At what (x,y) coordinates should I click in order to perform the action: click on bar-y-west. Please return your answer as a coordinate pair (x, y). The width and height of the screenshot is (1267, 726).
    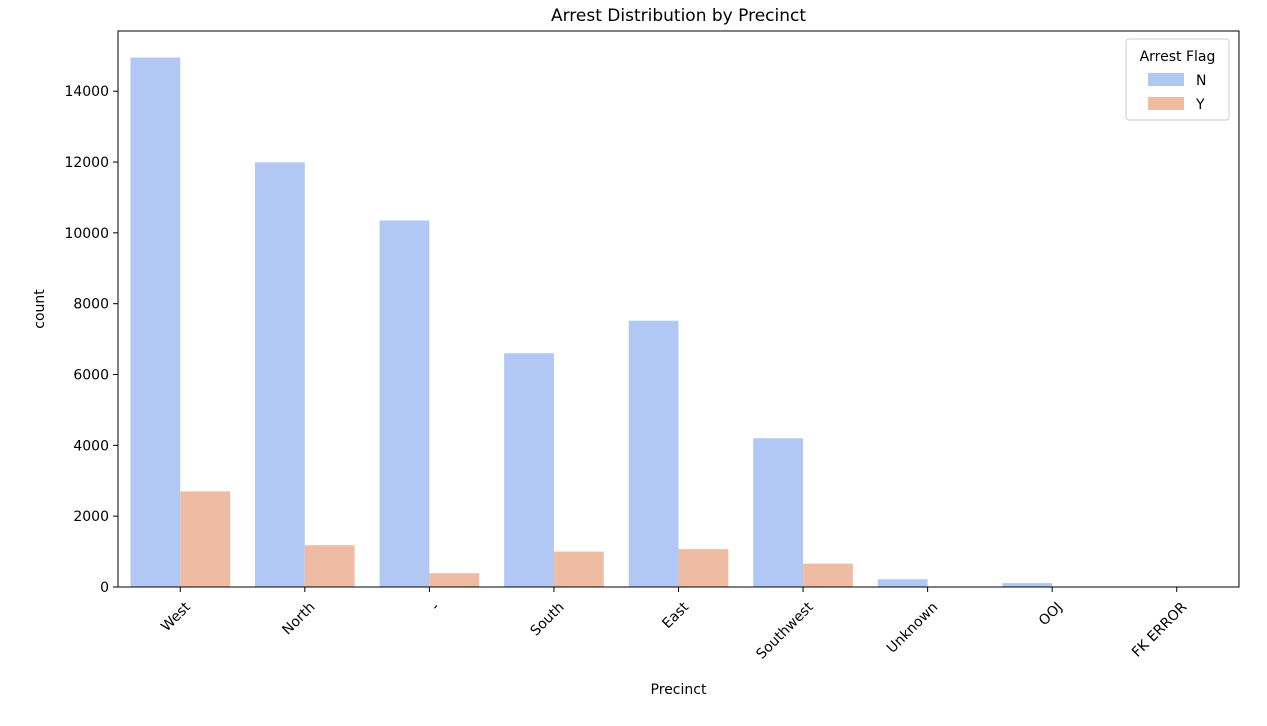
    Looking at the image, I should click on (205, 539).